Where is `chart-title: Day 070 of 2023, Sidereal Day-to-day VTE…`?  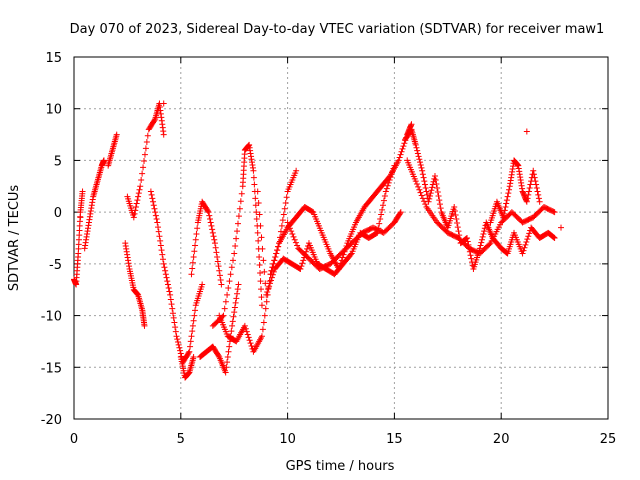
chart-title: Day 070 of 2023, Sidereal Day-to-day VTE… is located at coordinates (337, 29).